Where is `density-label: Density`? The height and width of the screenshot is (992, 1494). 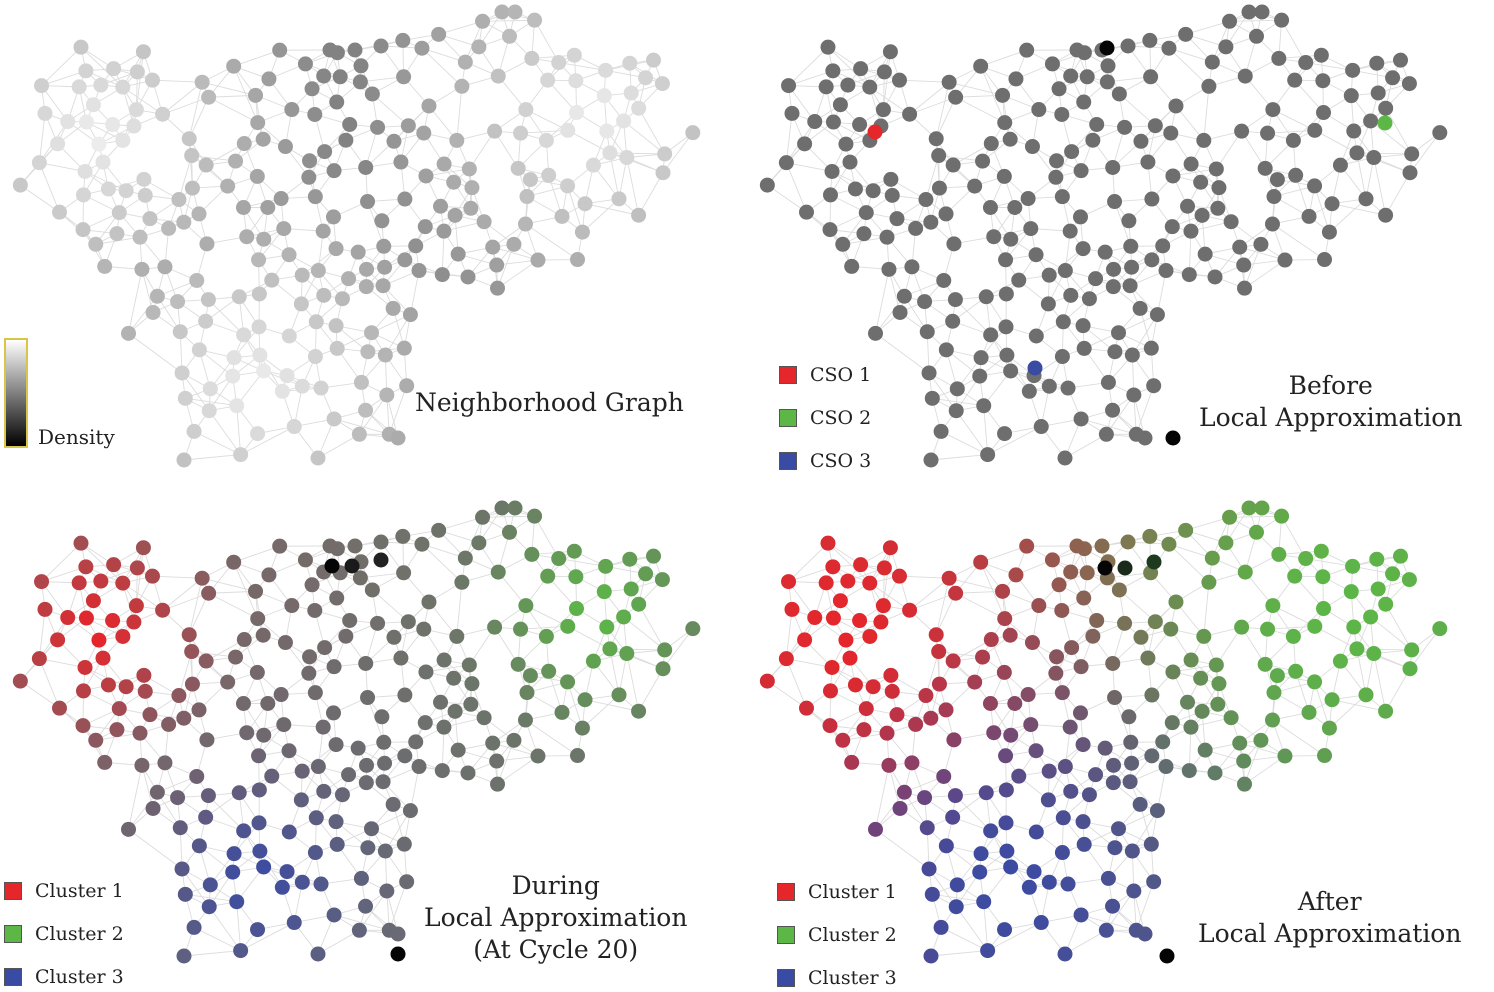 density-label: Density is located at coordinates (76, 437).